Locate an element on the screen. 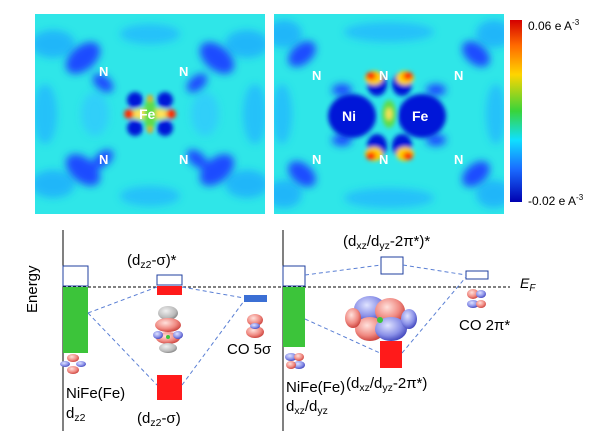  pi-antibonding-level is located at coordinates (392, 265).